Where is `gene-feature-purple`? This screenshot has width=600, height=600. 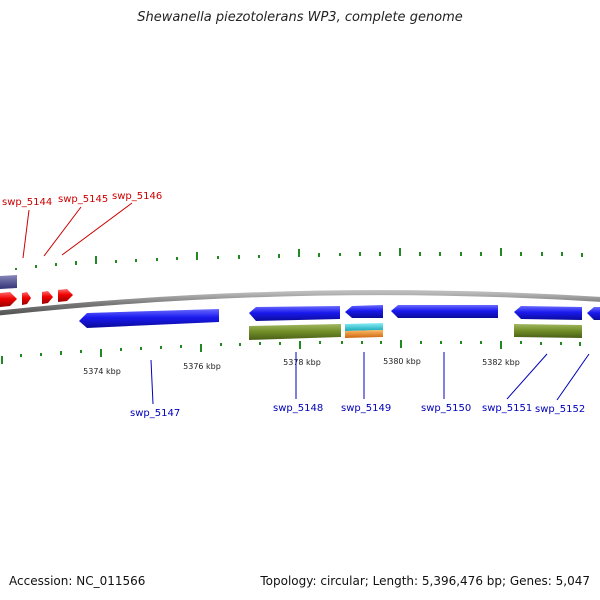
gene-feature-purple is located at coordinates (8, 282).